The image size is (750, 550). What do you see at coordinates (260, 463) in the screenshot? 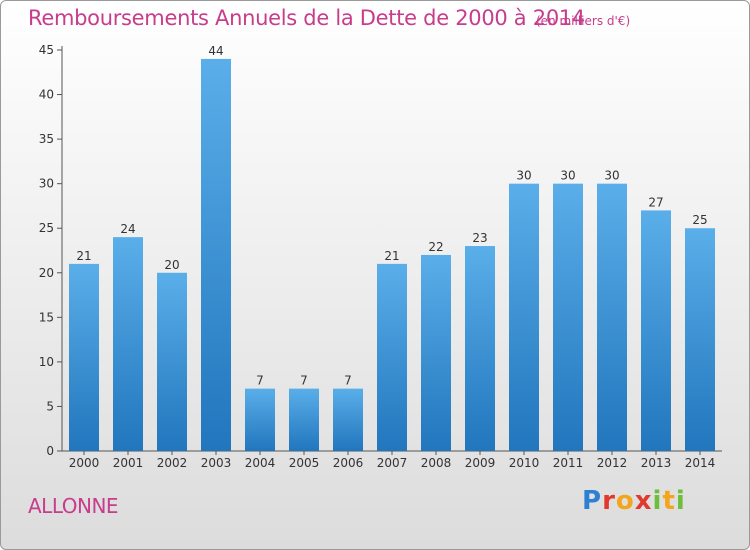
I see `x-tick-label: 2004` at bounding box center [260, 463].